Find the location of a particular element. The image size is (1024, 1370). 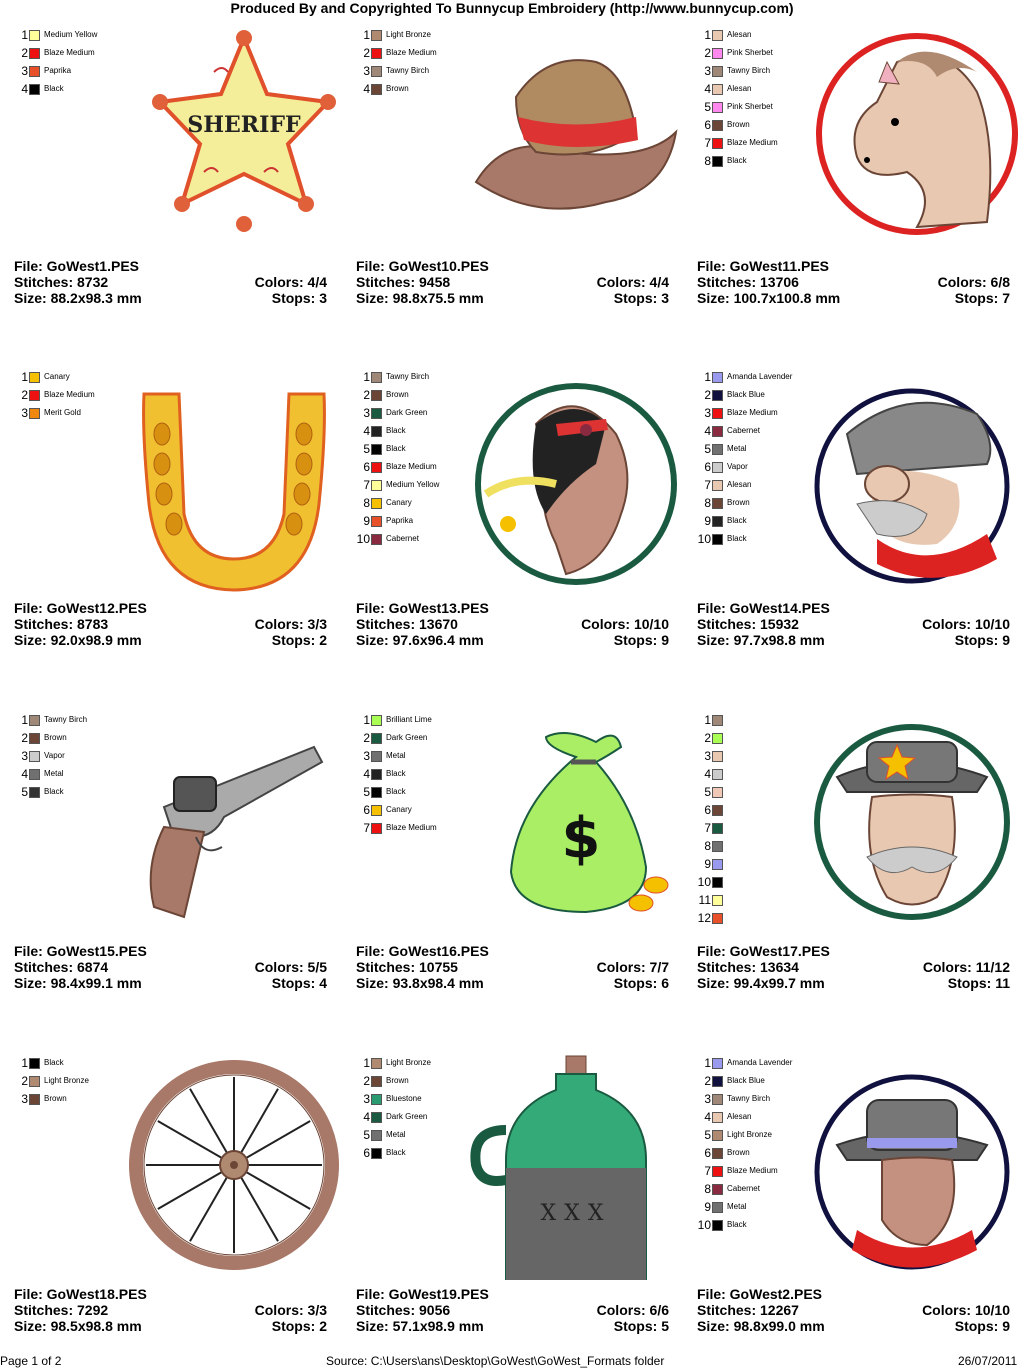

badge-text: SHERIFF is located at coordinates (244, 125).